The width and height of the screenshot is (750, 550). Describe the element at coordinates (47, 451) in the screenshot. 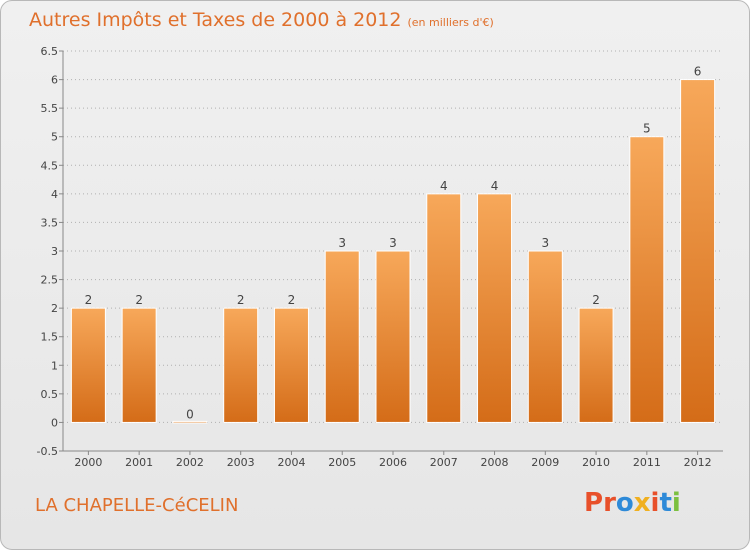

I see `y-tick-label: -0.5` at that location.